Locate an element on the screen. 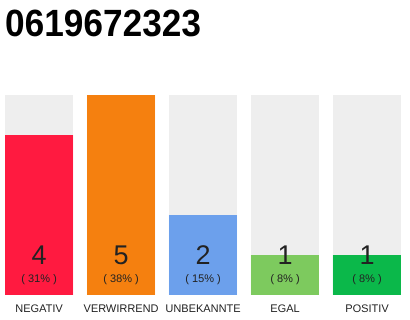  chart-title: 0619672323 is located at coordinates (110, 24).